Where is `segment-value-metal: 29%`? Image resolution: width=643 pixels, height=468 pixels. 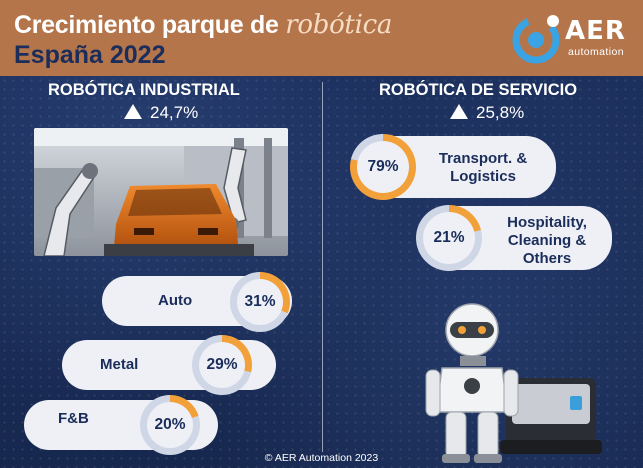
segment-value-metal: 29% is located at coordinates (222, 364).